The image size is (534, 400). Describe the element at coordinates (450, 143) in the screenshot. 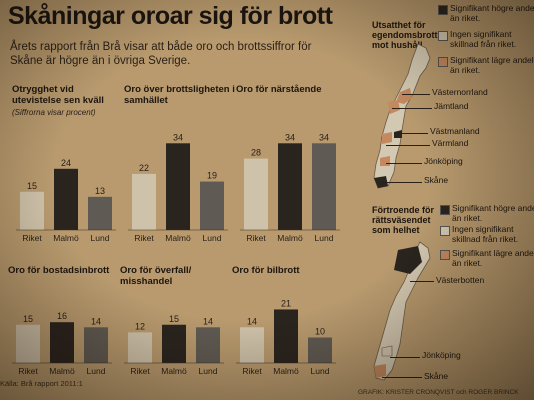

I see `place-label: Värmland` at that location.